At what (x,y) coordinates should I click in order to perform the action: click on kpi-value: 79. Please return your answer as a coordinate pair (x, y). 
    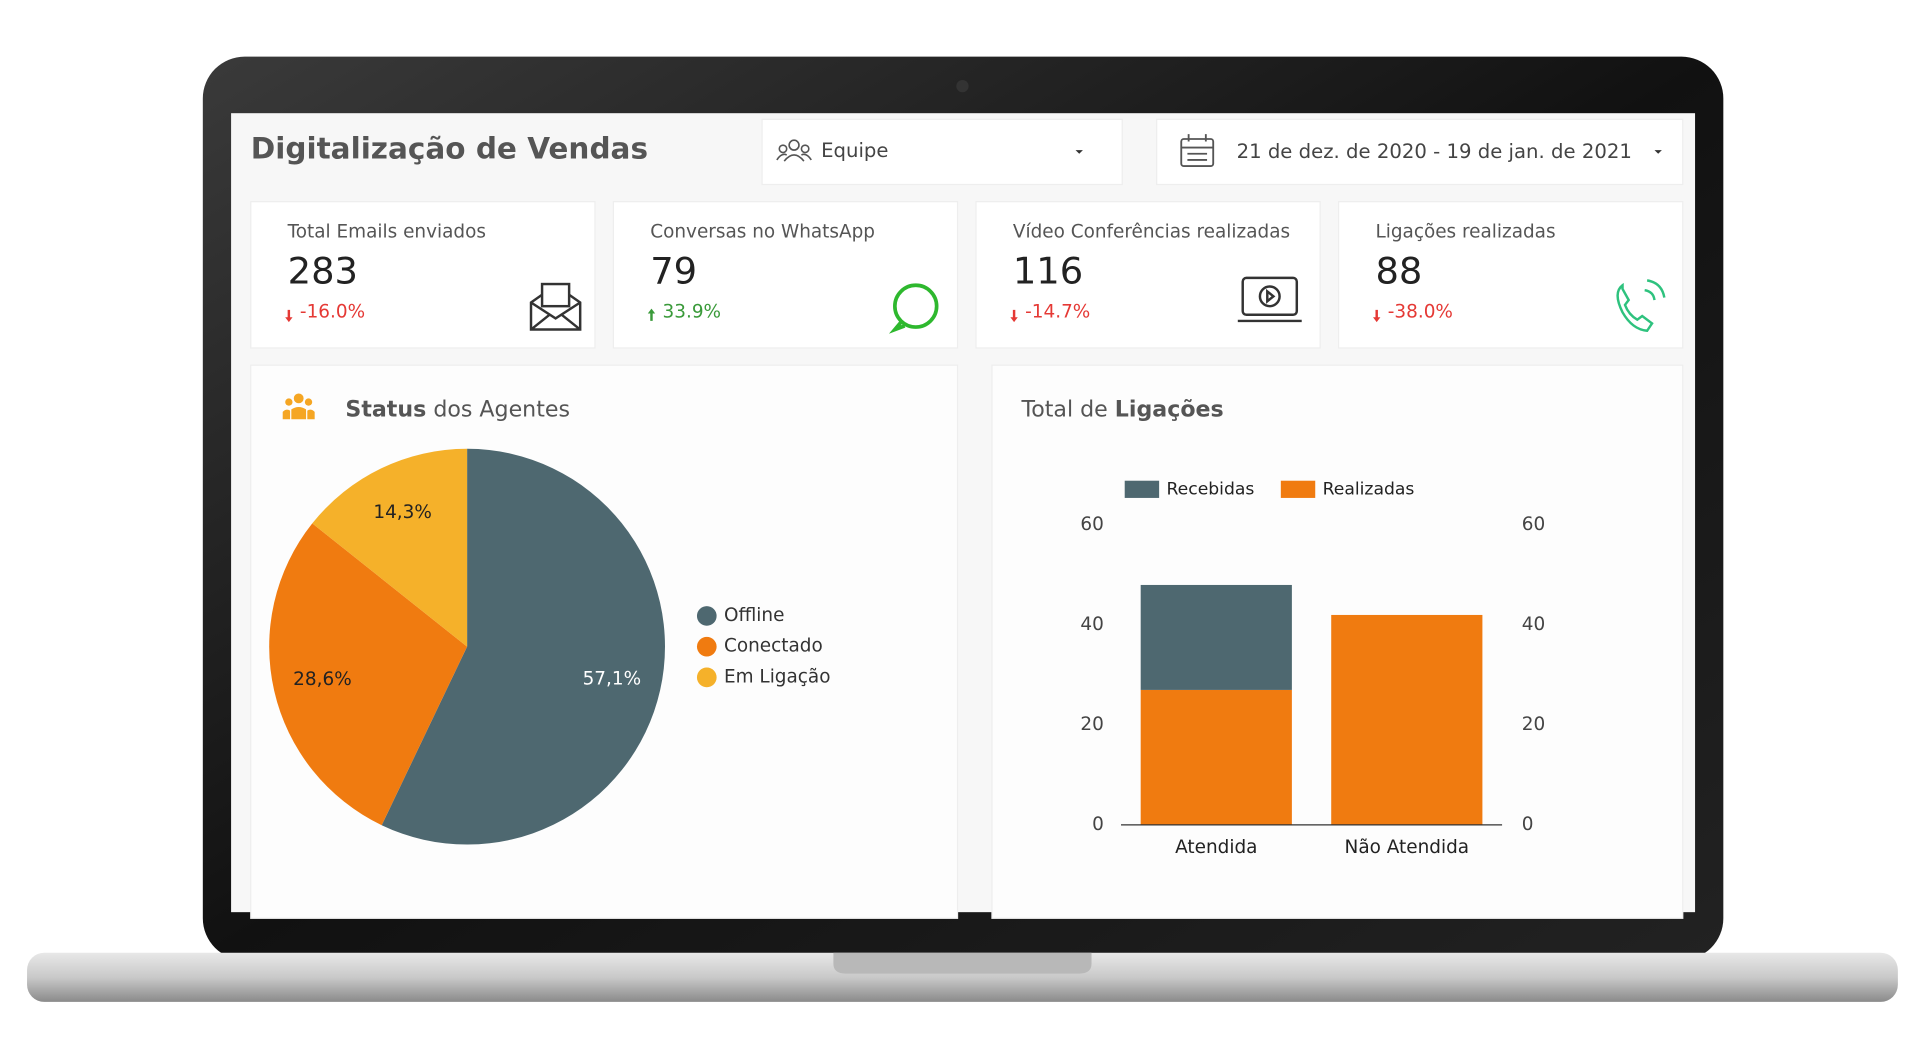
    Looking at the image, I should click on (673, 270).